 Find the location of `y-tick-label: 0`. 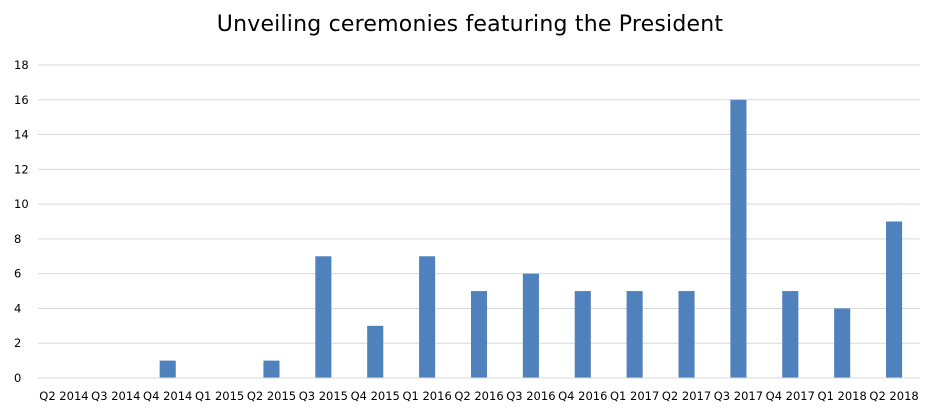

y-tick-label: 0 is located at coordinates (17, 378).